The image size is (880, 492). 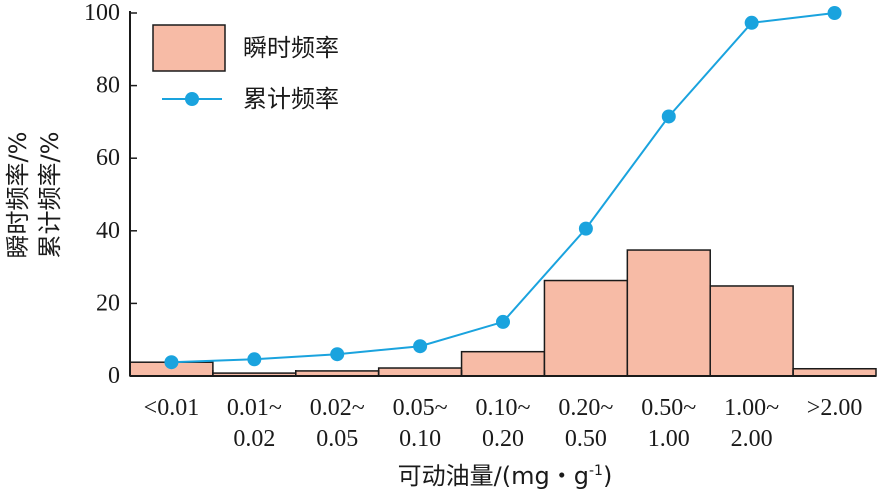 What do you see at coordinates (254, 439) in the screenshot?
I see `x-tick-label-1-line2: 0.02` at bounding box center [254, 439].